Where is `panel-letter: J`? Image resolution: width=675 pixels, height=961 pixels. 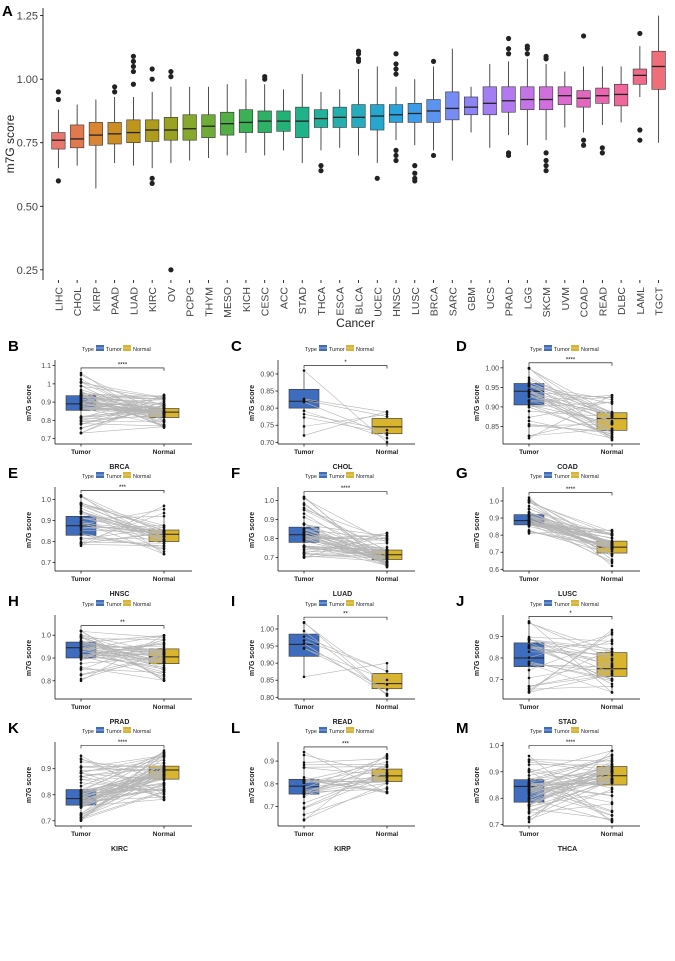
panel-letter: J is located at coordinates (460, 601).